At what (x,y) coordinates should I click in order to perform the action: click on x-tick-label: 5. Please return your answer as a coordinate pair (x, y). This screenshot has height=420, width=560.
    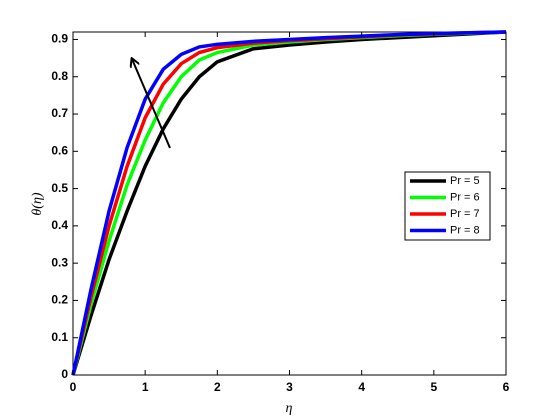
    Looking at the image, I should click on (433, 387).